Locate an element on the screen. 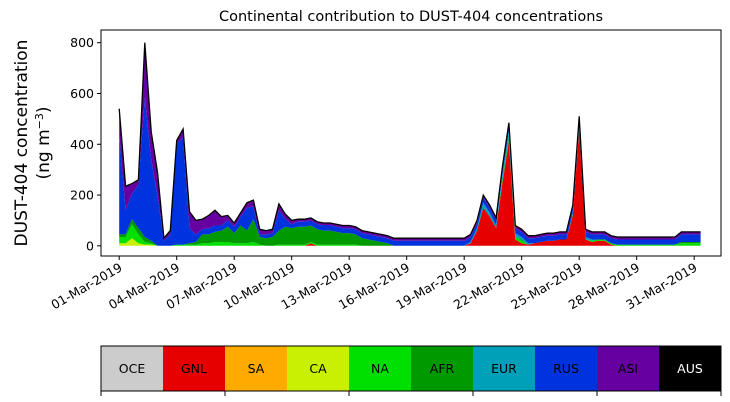 The height and width of the screenshot is (402, 730). legend-swatch-ca is located at coordinates (318, 368).